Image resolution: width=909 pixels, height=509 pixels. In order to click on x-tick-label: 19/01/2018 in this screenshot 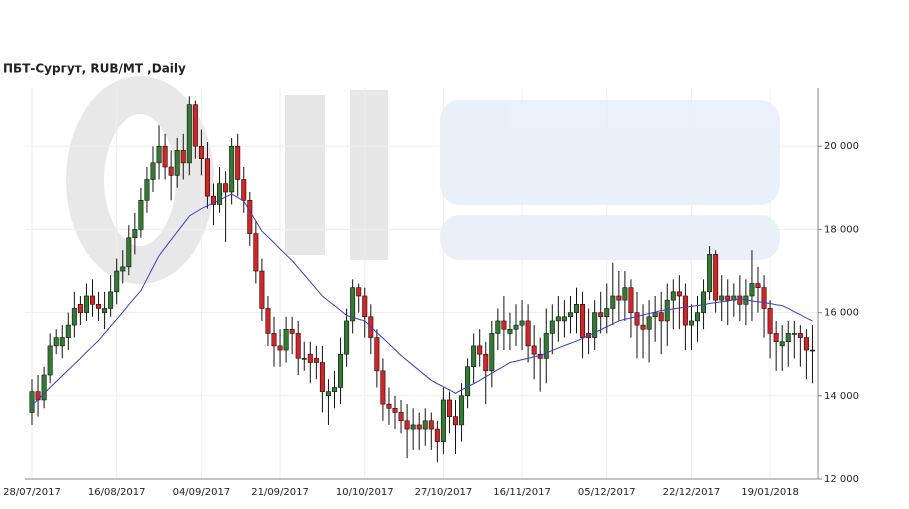, I will do `click(770, 492)`.